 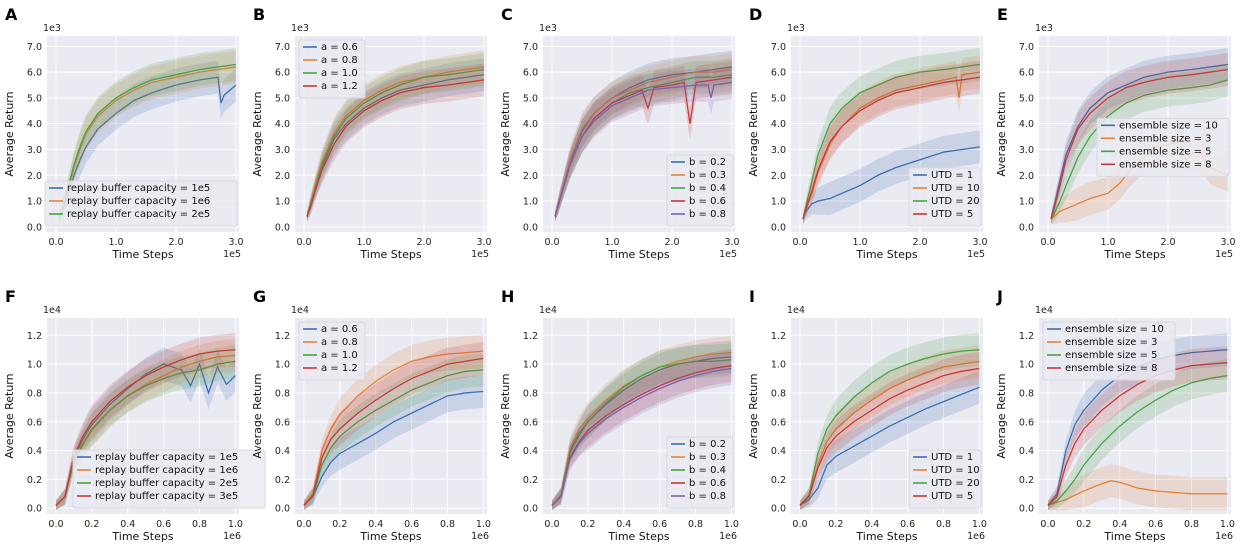 I want to click on legend-entry: a = 0.6, so click(x=339, y=47).